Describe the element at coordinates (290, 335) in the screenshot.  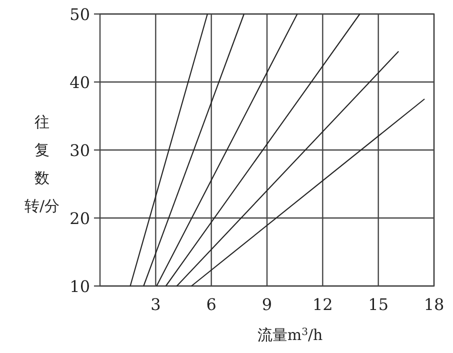
I see `x-axis-title: 流量m$^{3}$/h` at that location.